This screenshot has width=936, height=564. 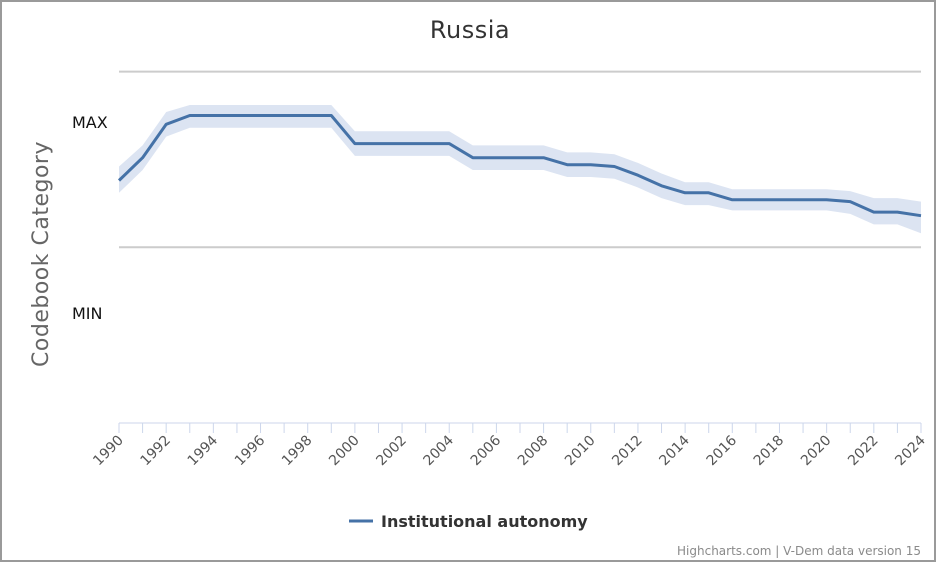 I want to click on x-tick-label: 2000, so click(x=344, y=451).